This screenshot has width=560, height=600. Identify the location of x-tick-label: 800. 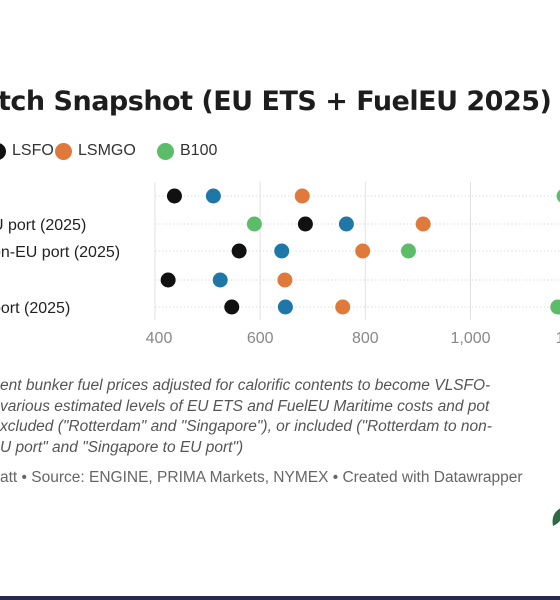
(365, 338).